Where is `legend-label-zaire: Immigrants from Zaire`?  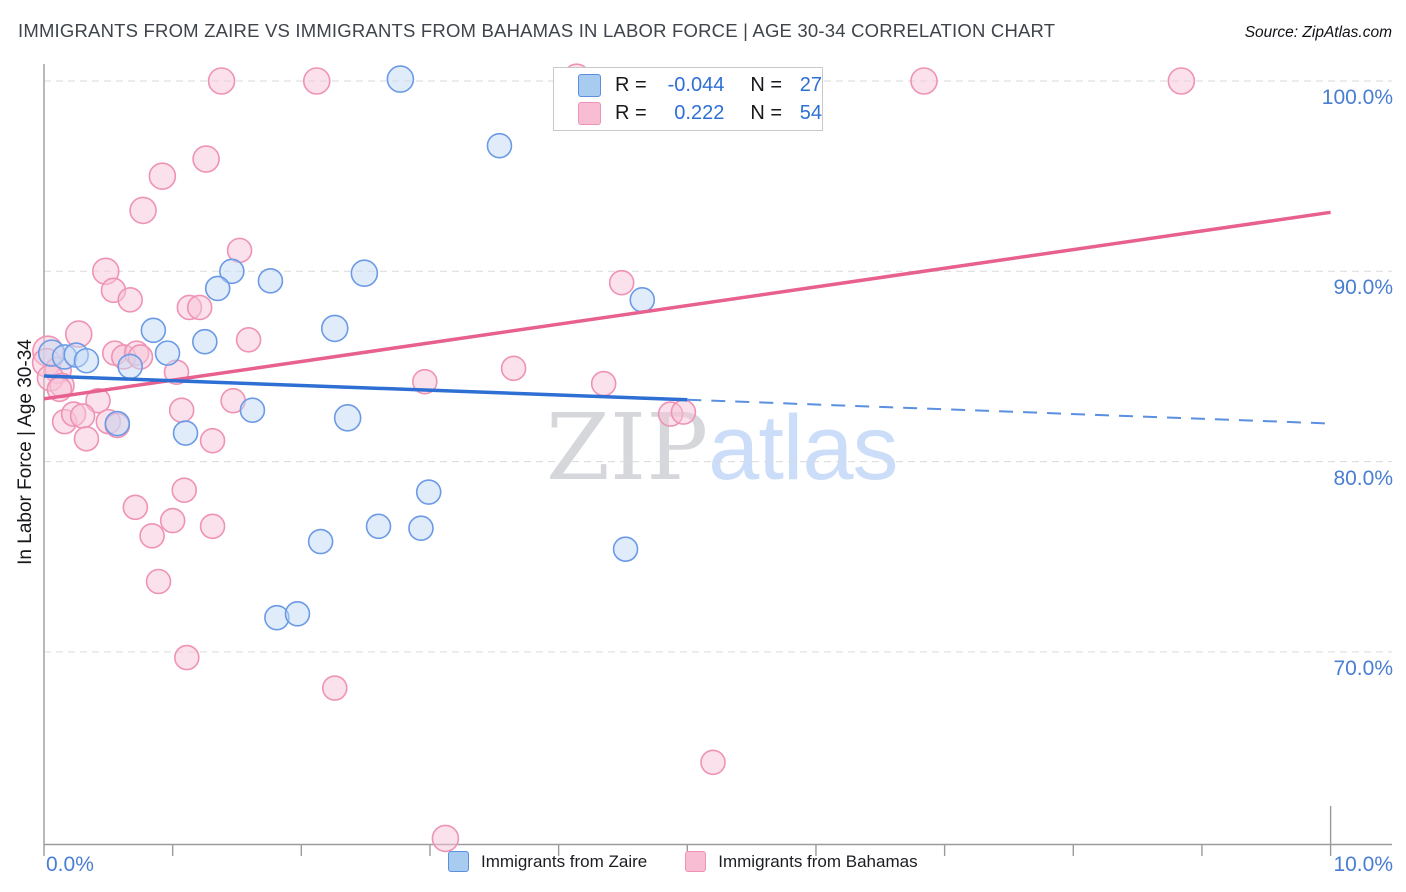
legend-label-zaire: Immigrants from Zaire is located at coordinates (564, 861).